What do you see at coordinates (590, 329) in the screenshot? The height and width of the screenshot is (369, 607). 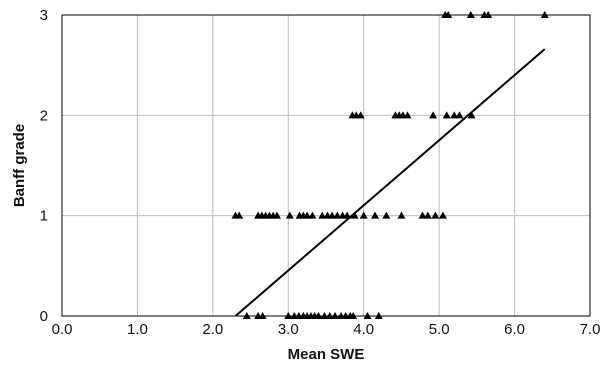 I see `x-tick-label: 7.0` at bounding box center [590, 329].